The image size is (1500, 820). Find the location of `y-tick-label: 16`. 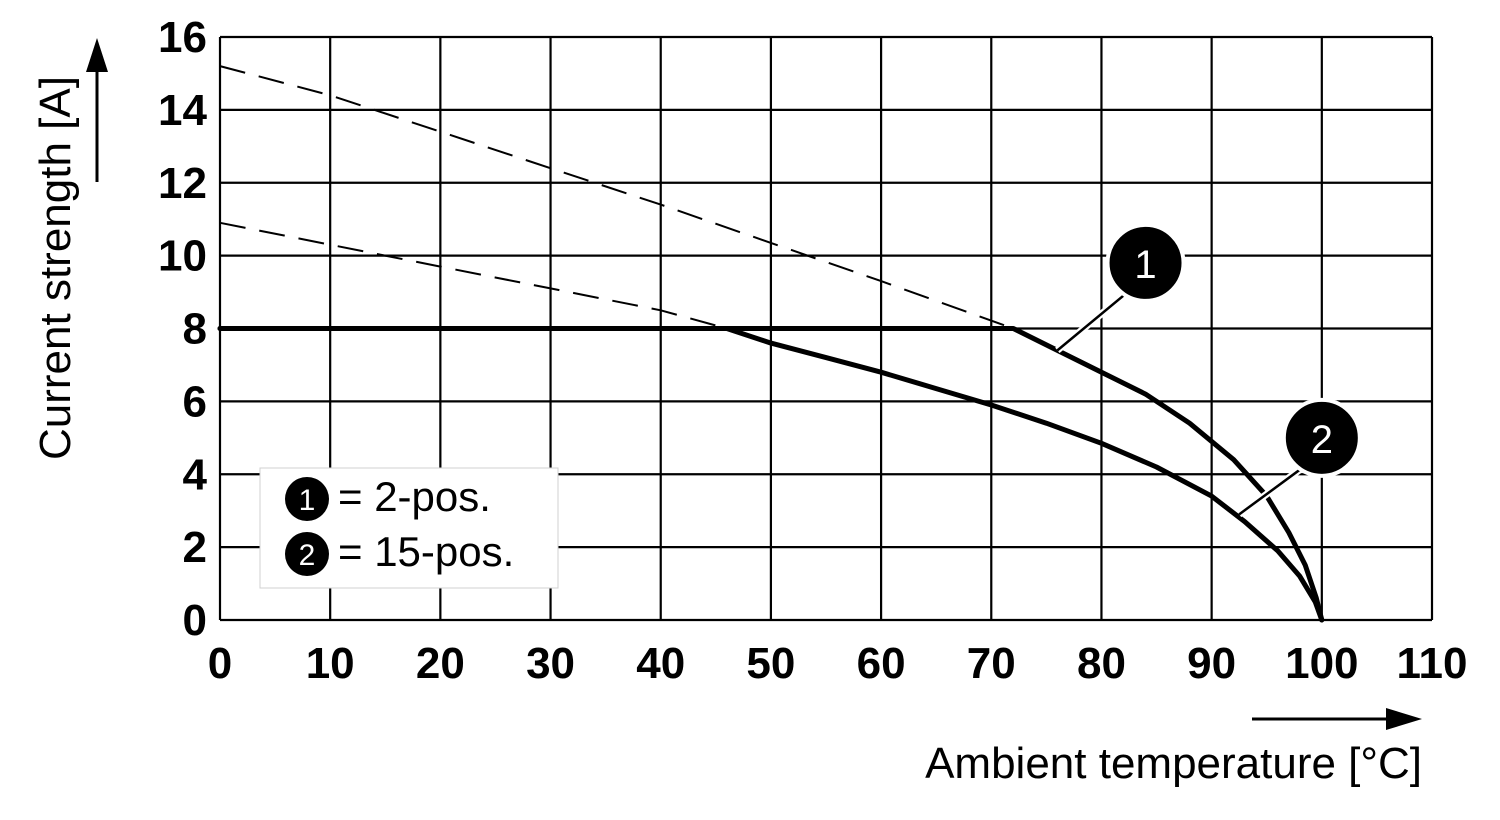

y-tick-label: 16 is located at coordinates (182, 37).